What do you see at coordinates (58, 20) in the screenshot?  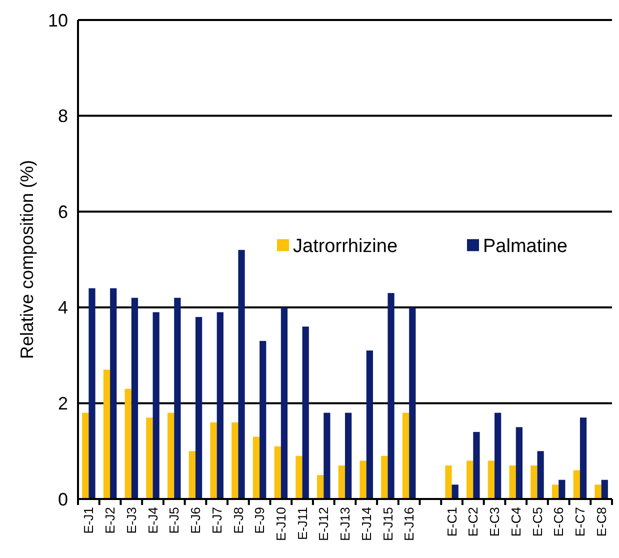 I see `y-tick-label: 10` at bounding box center [58, 20].